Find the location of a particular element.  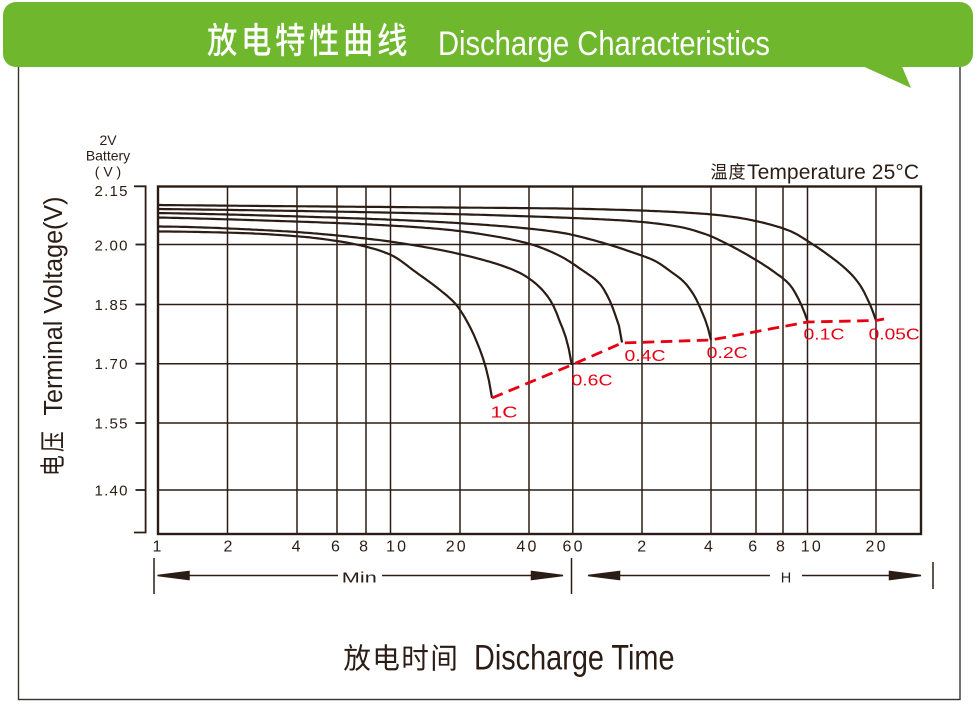

svg-text: 2.00 is located at coordinates (111, 246).